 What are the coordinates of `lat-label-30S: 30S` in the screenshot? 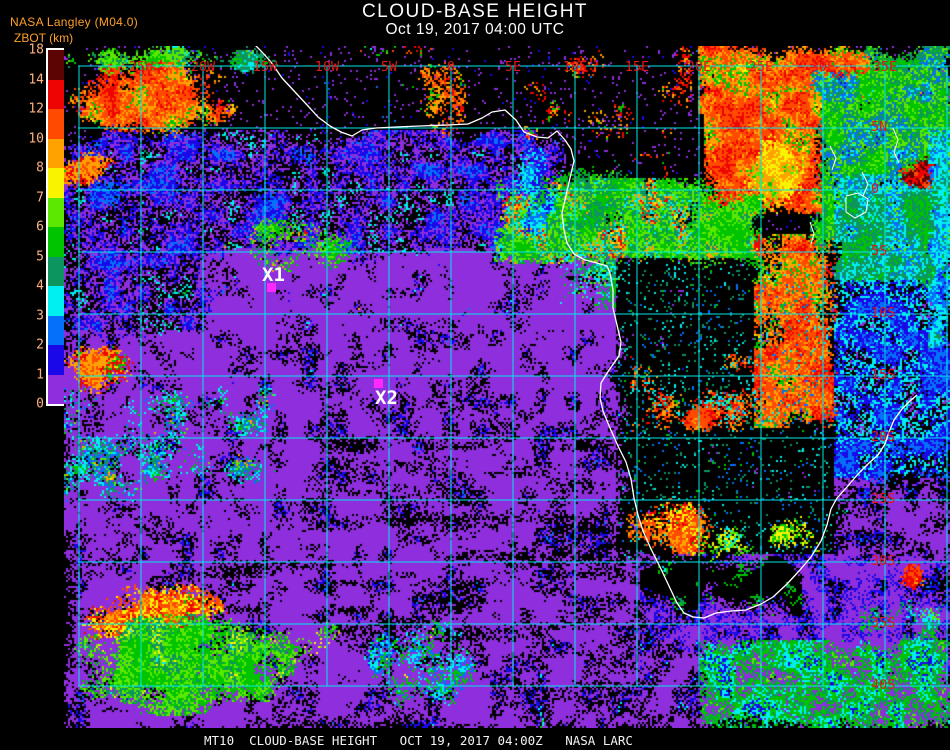 It's located at (883, 561).